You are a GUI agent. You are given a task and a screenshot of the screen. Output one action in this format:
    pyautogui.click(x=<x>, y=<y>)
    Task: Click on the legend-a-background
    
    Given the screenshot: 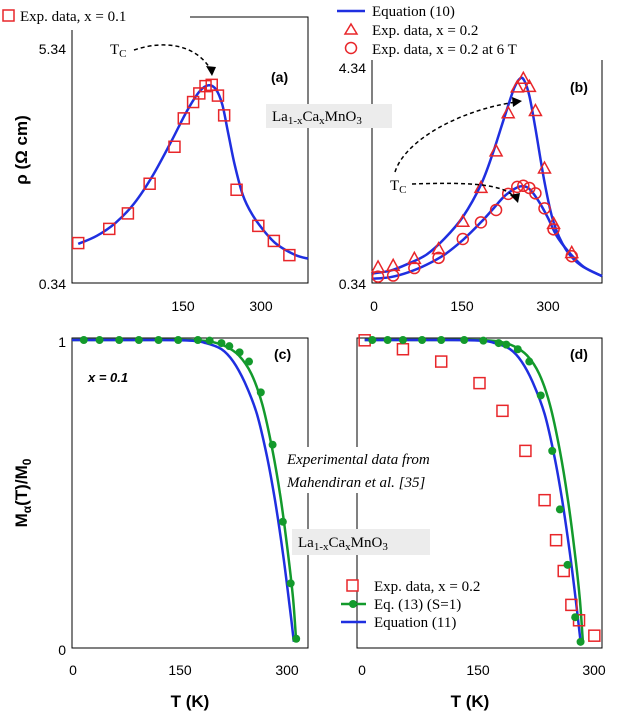 What is the action you would take?
    pyautogui.click(x=95, y=15)
    